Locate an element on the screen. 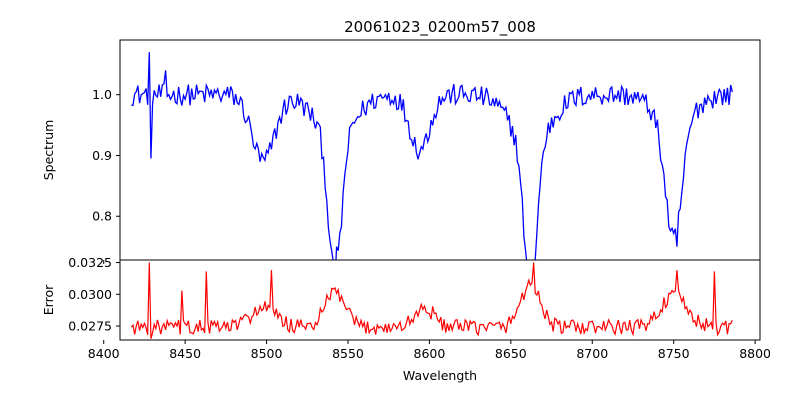  error-xtick-label: 8400 is located at coordinates (104, 353).